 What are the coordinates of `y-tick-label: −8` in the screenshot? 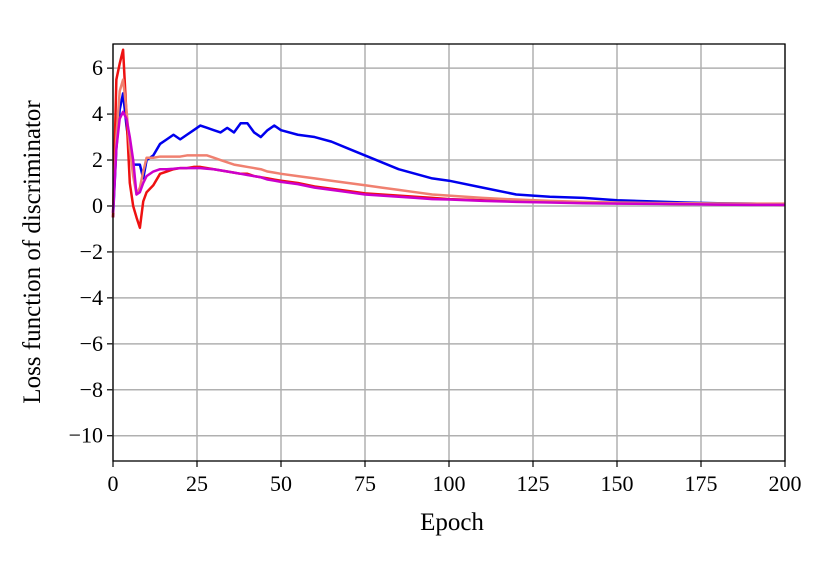 It's located at (91, 389).